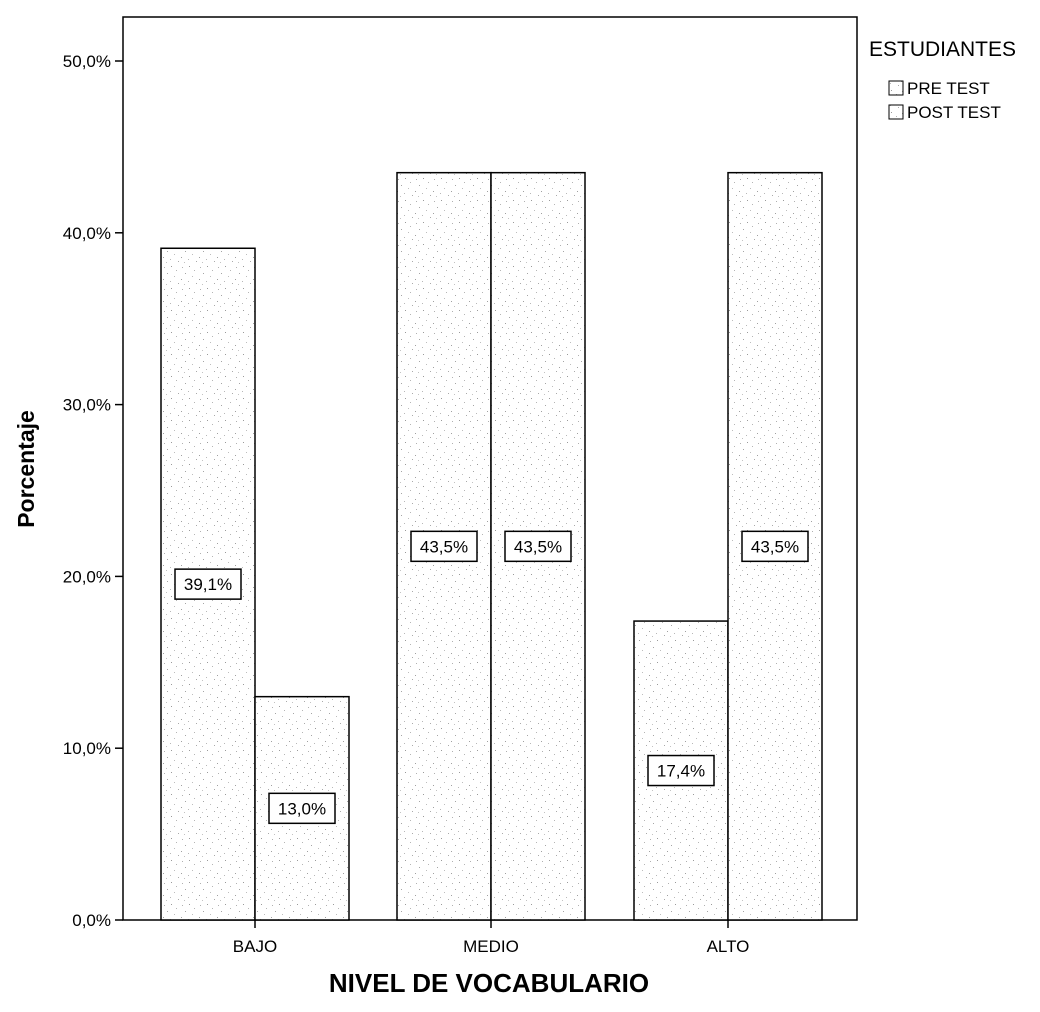 Image resolution: width=1040 pixels, height=1012 pixels. I want to click on data-label-post-test-alto: 43,5%, so click(775, 546).